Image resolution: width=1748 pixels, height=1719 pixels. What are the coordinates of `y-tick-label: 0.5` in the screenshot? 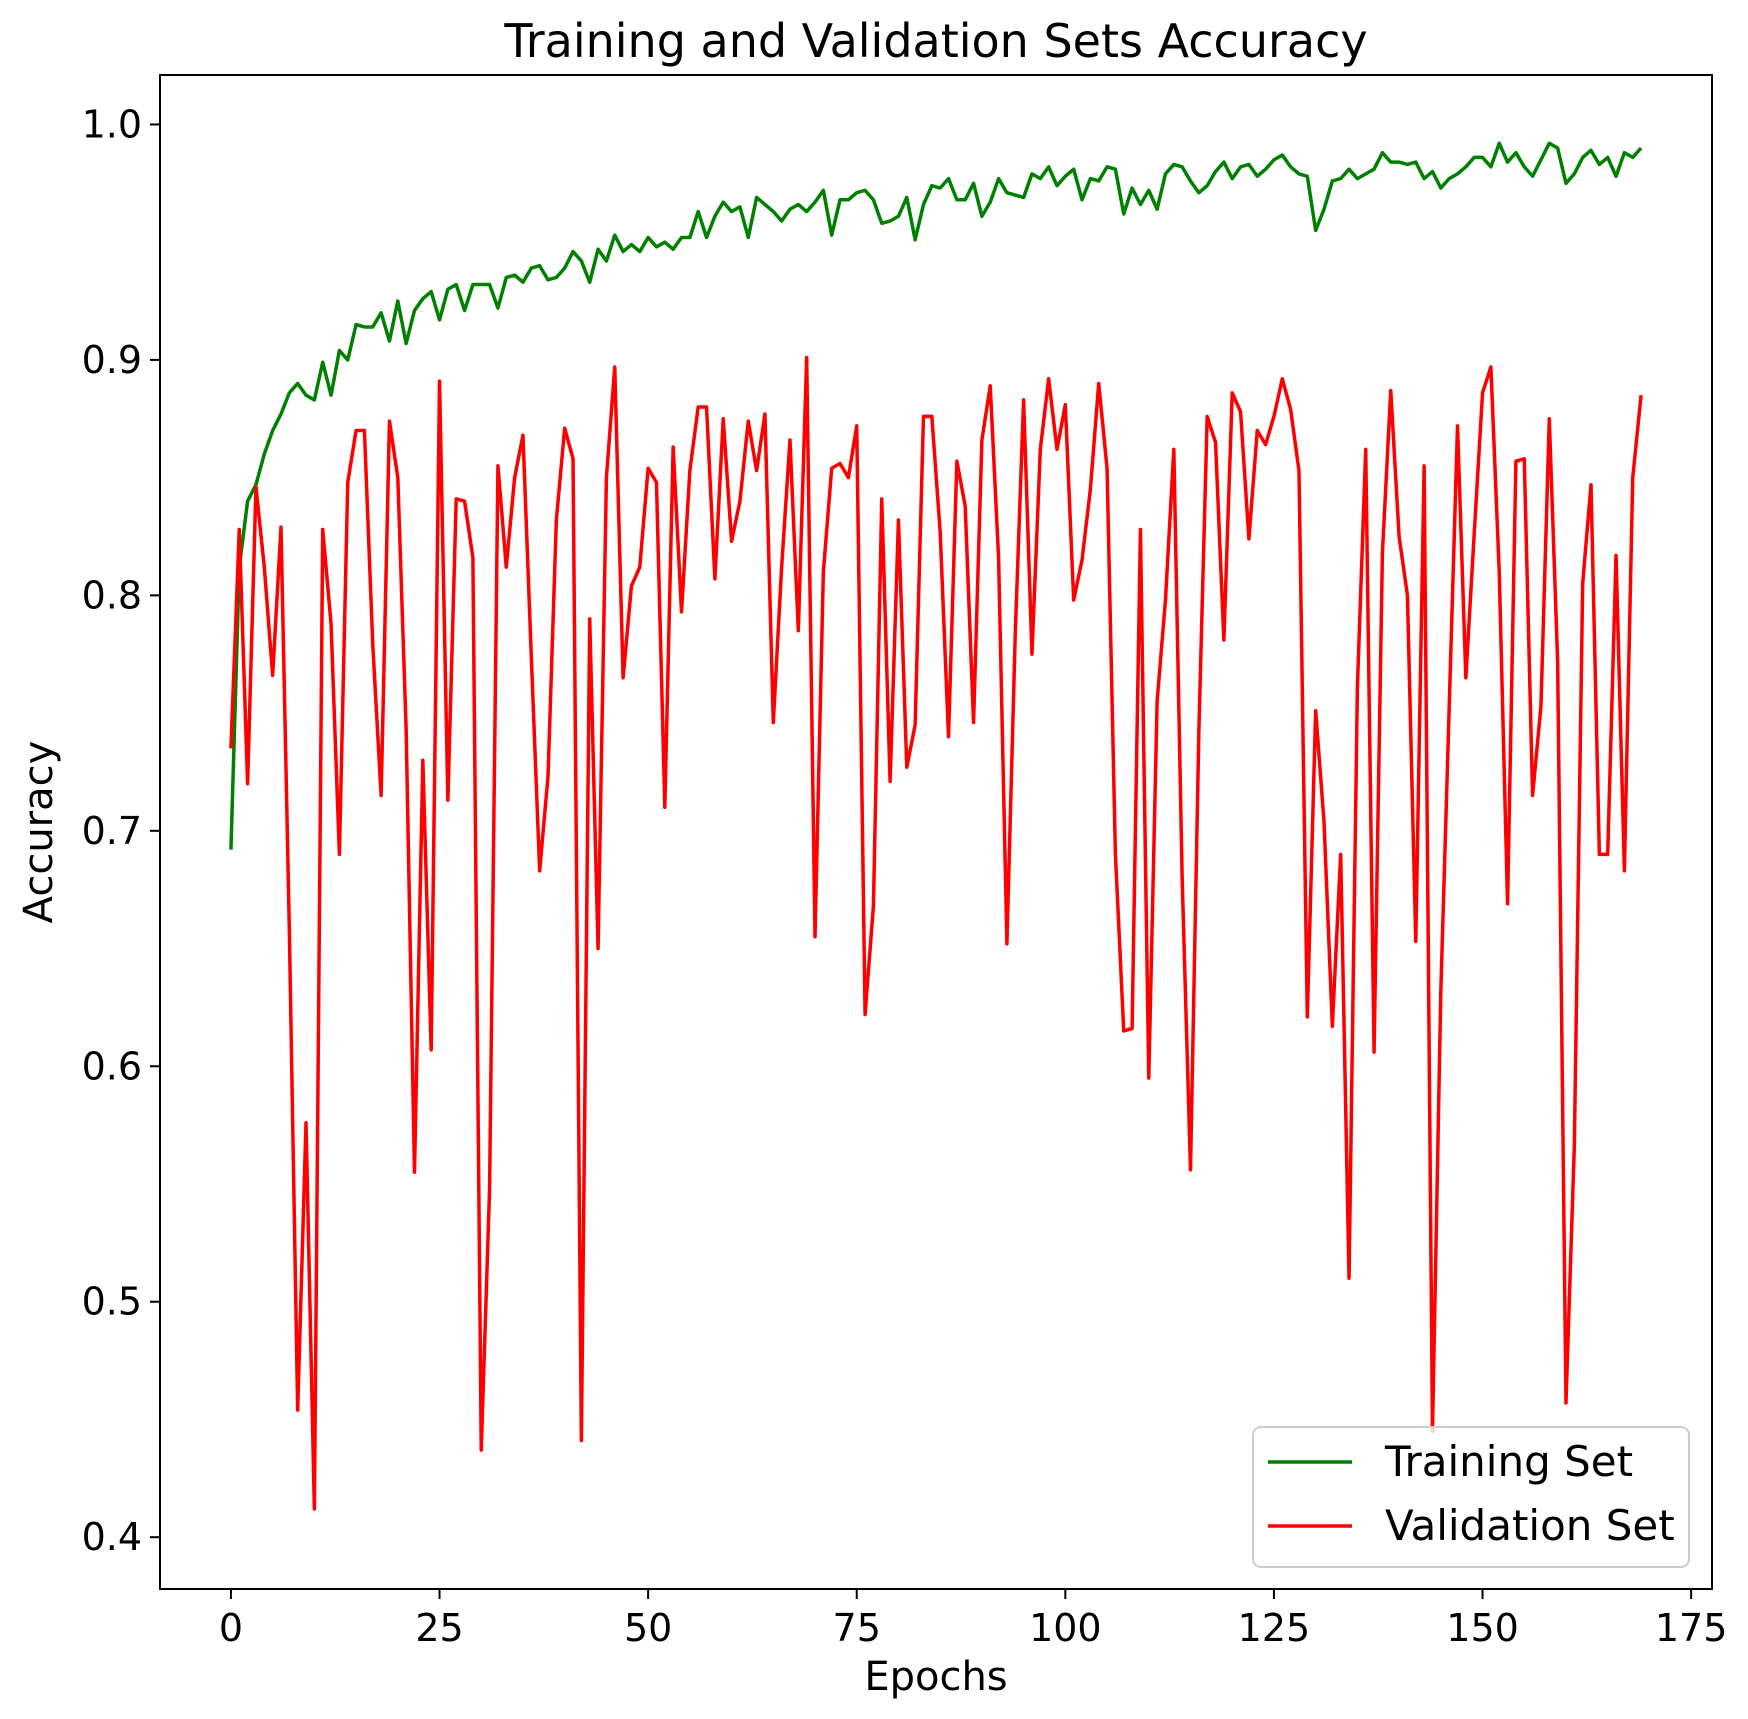 It's located at (112, 1302).